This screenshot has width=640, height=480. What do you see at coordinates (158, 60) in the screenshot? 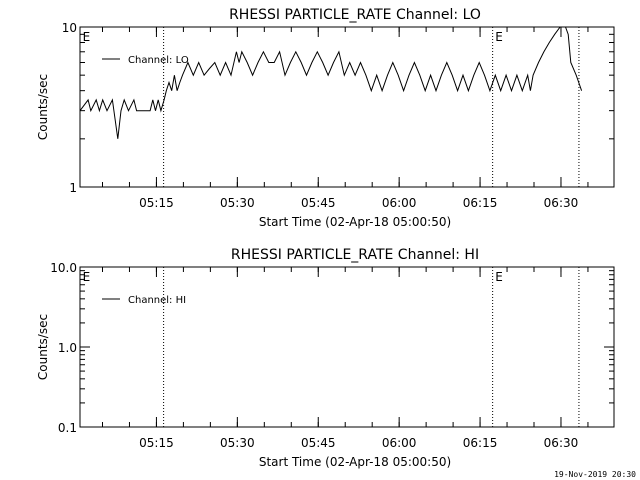
I see `legend-label: Channel: LO` at bounding box center [158, 60].